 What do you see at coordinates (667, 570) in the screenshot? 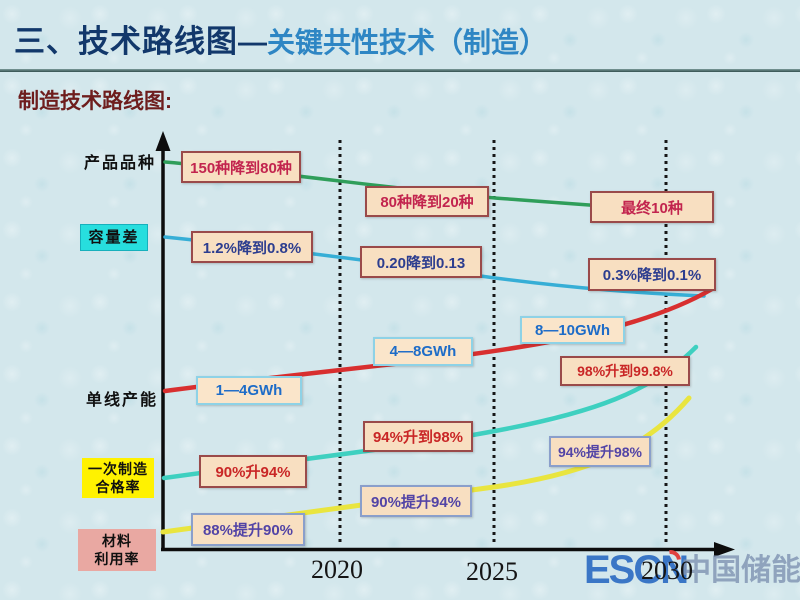
I see `x-tick-2030: 2030` at bounding box center [667, 570].